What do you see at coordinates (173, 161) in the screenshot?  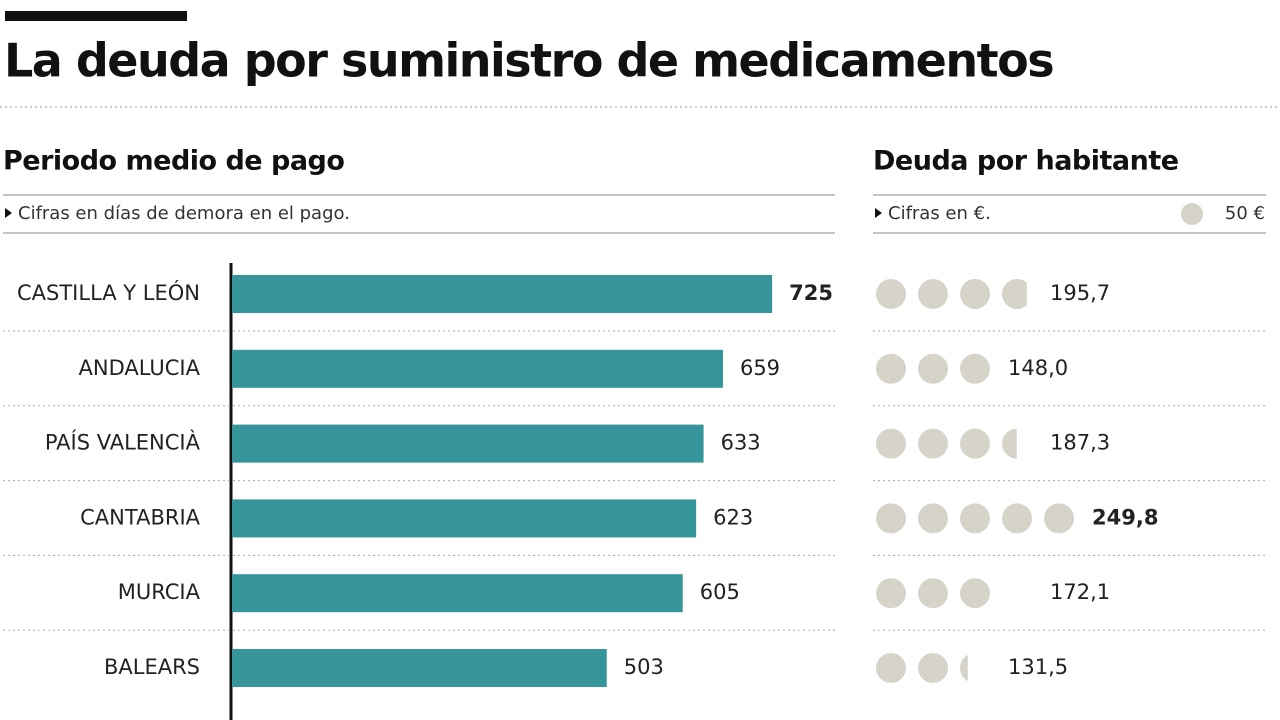 I see `subtitle: Periodo medio de pago` at bounding box center [173, 161].